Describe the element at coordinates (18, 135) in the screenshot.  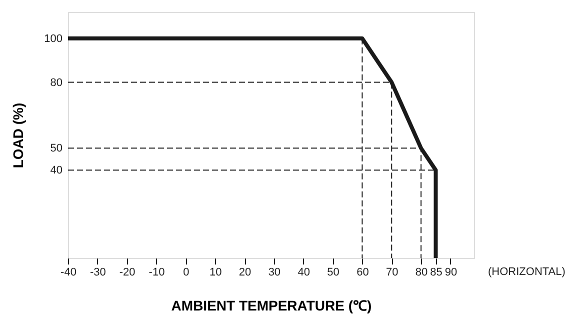
I see `y-axis-title: LOAD (%)` at that location.